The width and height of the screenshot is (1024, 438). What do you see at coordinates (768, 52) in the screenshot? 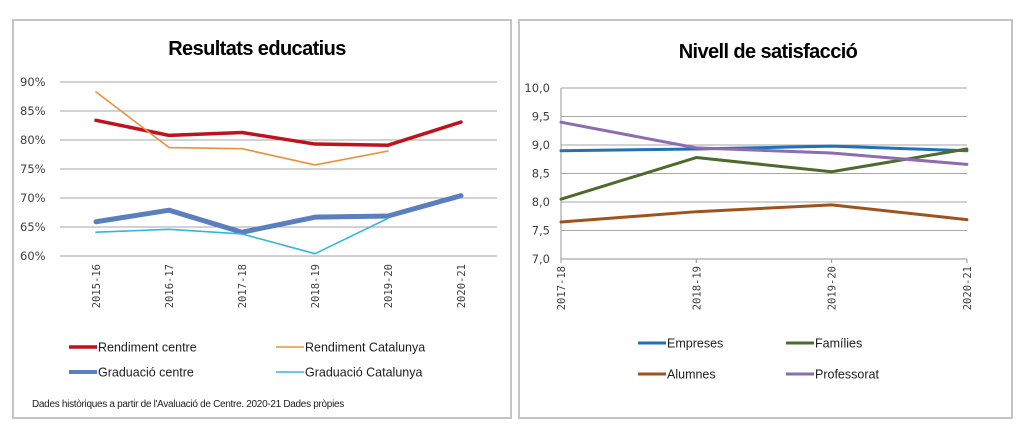
I see `chart-title: Nivell de satisfacció` at bounding box center [768, 52].